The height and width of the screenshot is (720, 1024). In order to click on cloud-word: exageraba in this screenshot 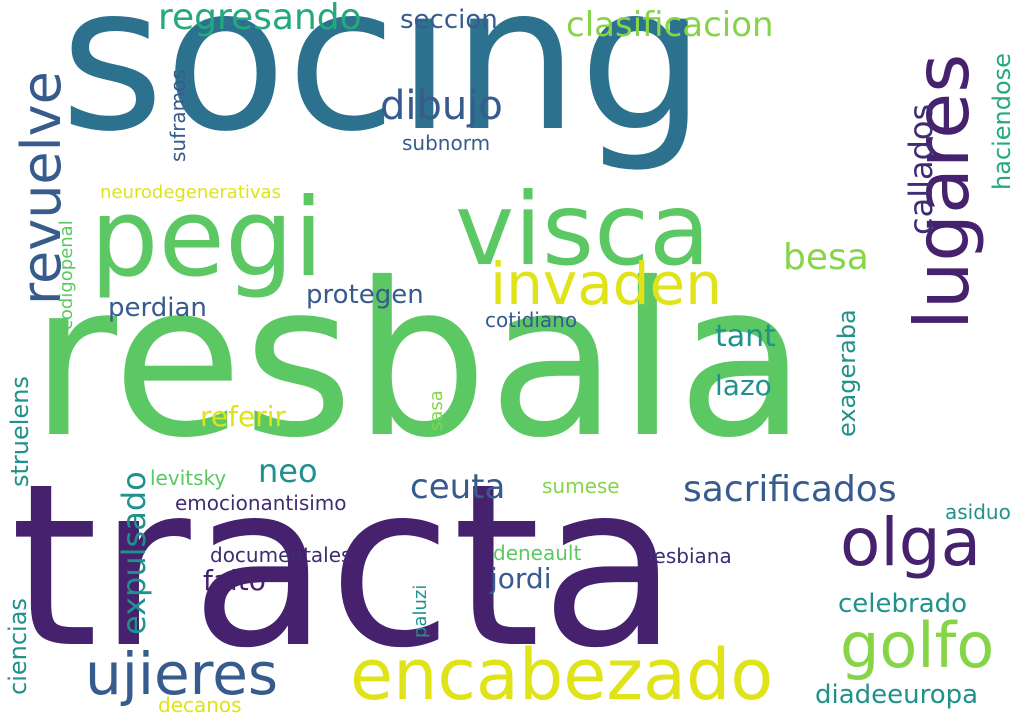, I will do `click(847, 373)`.